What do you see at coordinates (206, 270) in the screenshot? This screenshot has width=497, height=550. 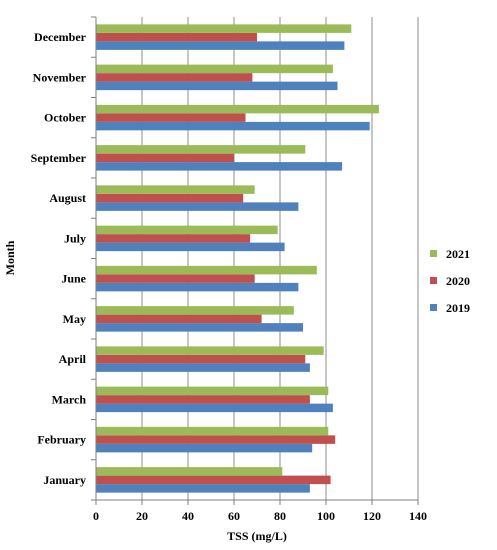 I see `bar-2021-june` at bounding box center [206, 270].